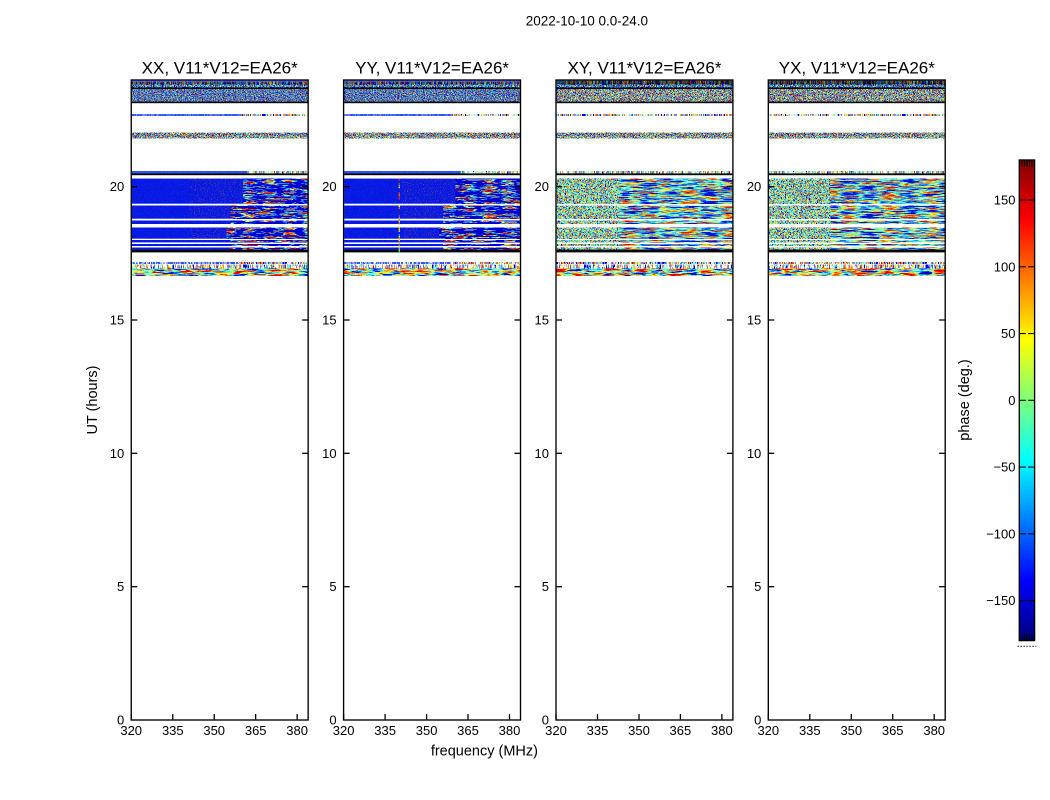 This screenshot has width=1050, height=800. I want to click on svg-text: 150, so click(1005, 200).